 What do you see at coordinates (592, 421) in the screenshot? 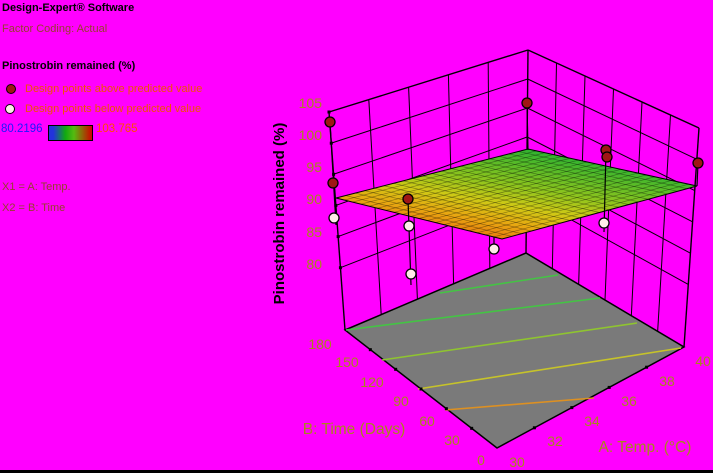
I see `a-tick-label: 34` at bounding box center [592, 421].